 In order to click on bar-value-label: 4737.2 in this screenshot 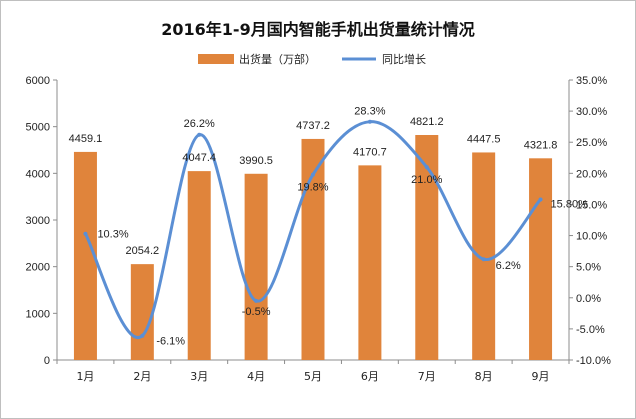, I will do `click(313, 126)`.